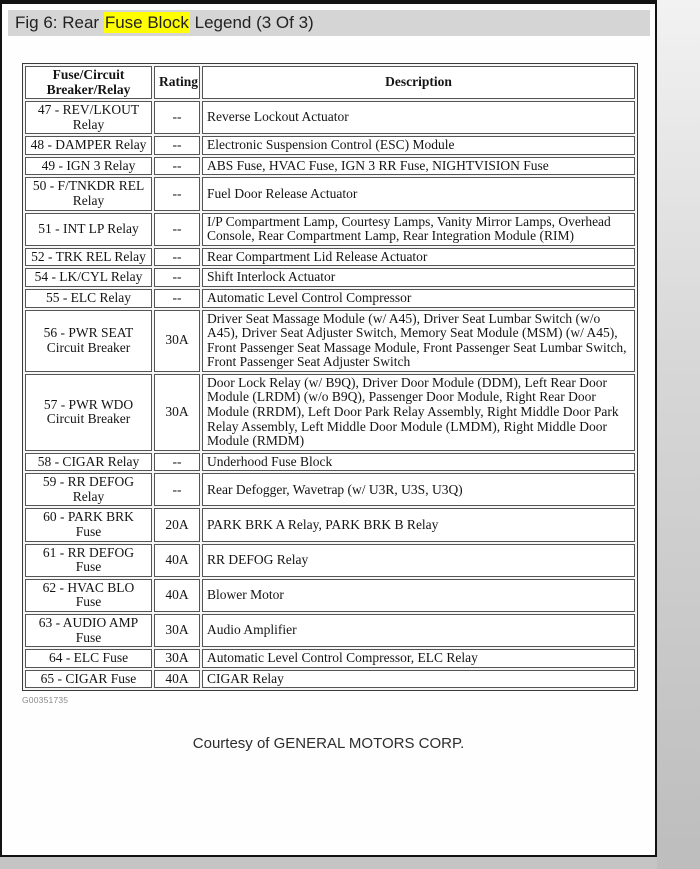 This screenshot has height=869, width=700. I want to click on description-cell: Rear Compartment Lid Release Actuator, so click(418, 257).